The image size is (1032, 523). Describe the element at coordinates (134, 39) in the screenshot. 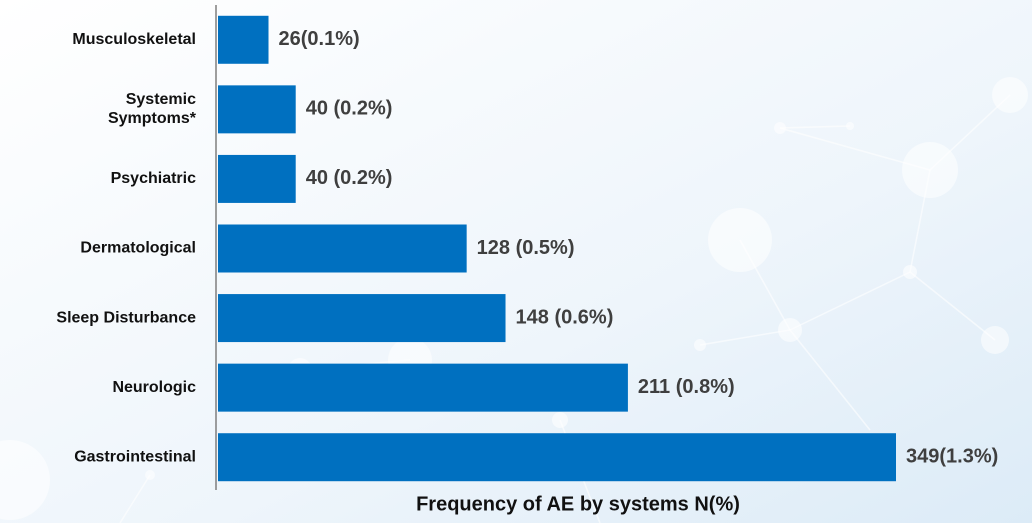

I see `y-tick-label: Musculoskeletal` at that location.